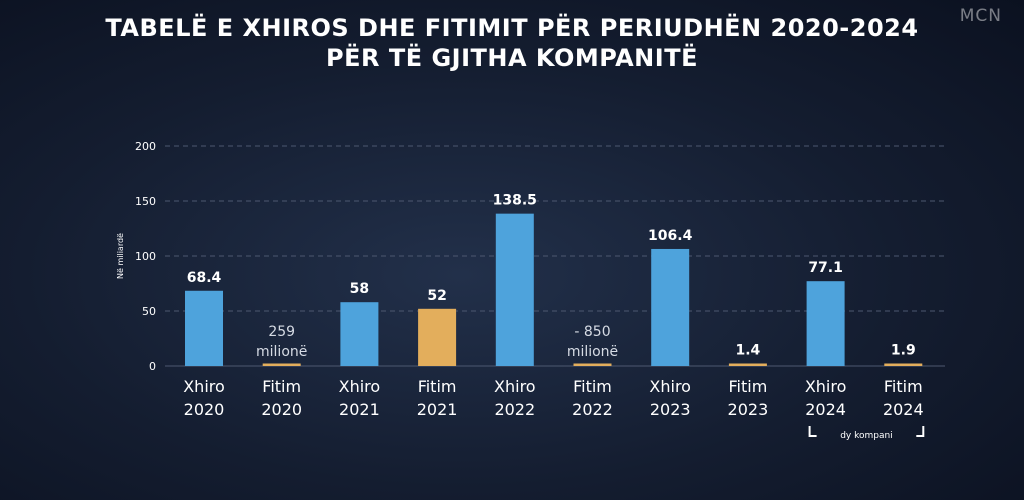 This screenshot has width=1024, height=500. What do you see at coordinates (920, 431) in the screenshot?
I see `bracket-right` at bounding box center [920, 431].